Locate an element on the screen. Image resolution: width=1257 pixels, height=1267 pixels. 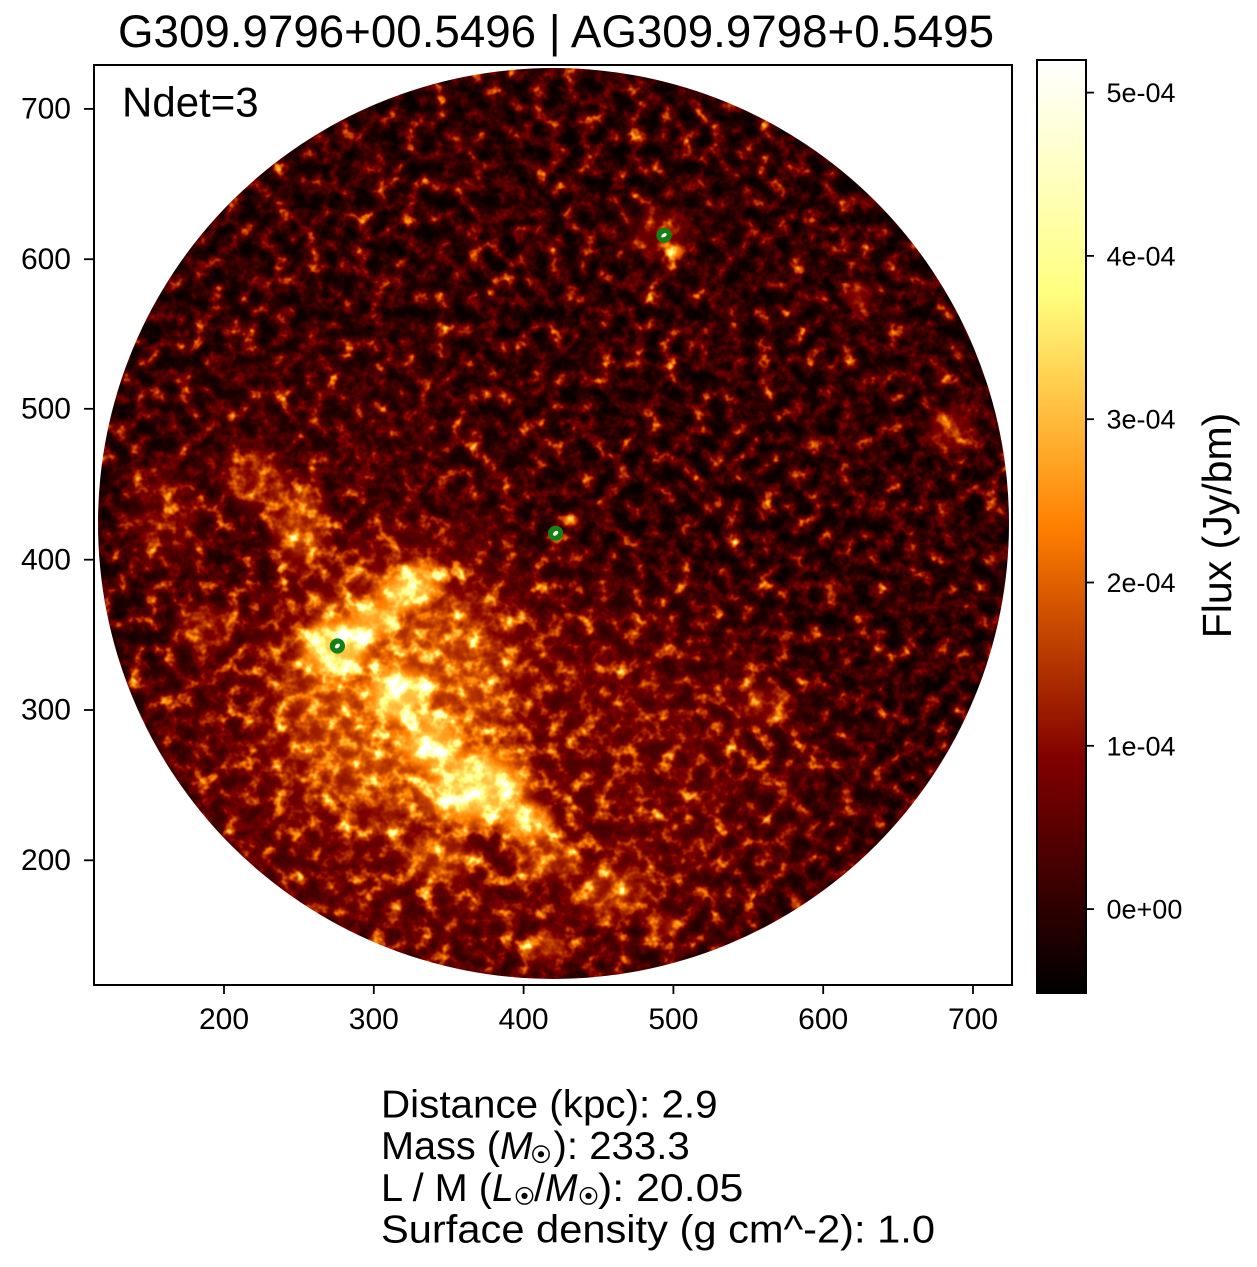
svg-text: Distance (kpc): 2.9 is located at coordinates (549, 1104).